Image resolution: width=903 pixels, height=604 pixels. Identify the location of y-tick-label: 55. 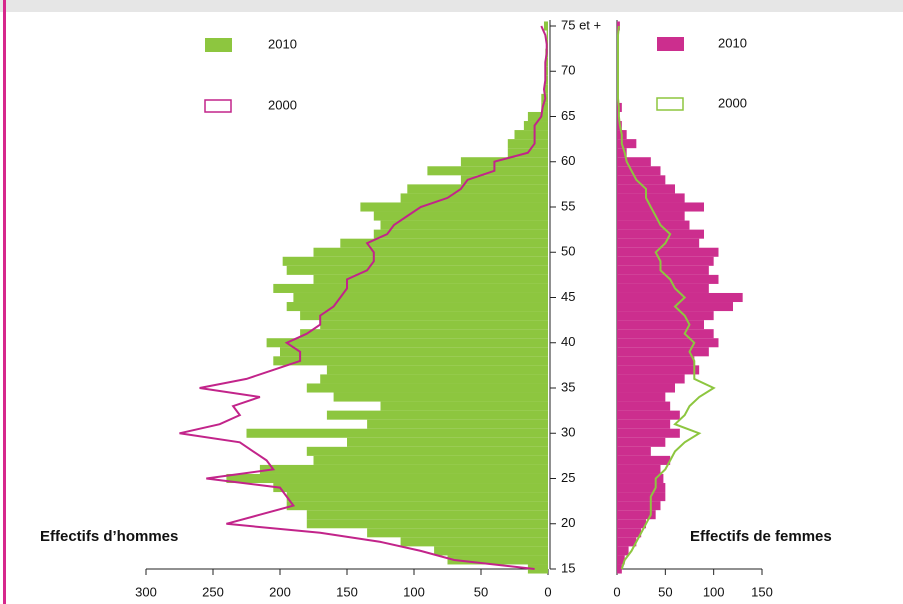
(568, 205).